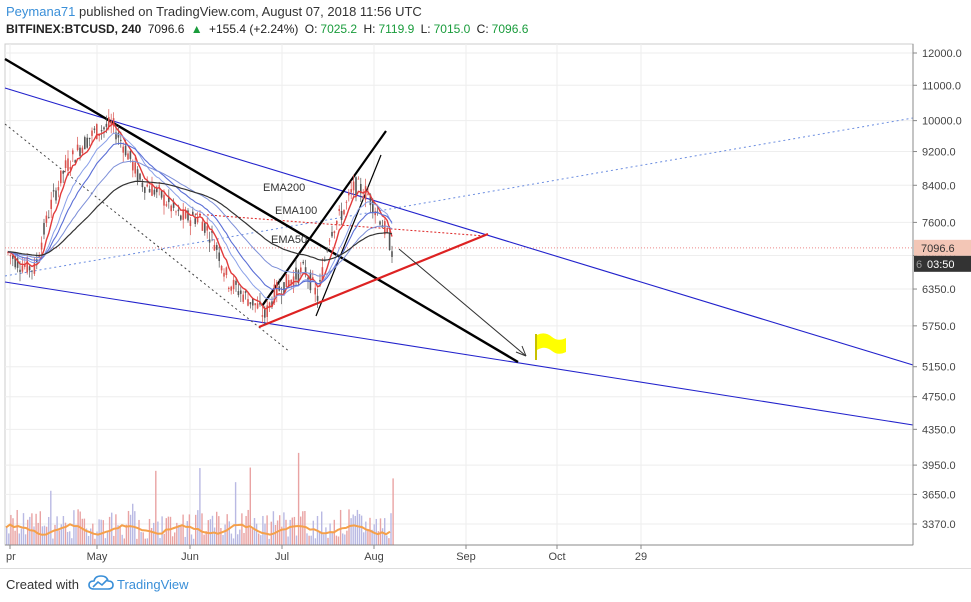  I want to click on close-value: 7096.6, so click(510, 29).